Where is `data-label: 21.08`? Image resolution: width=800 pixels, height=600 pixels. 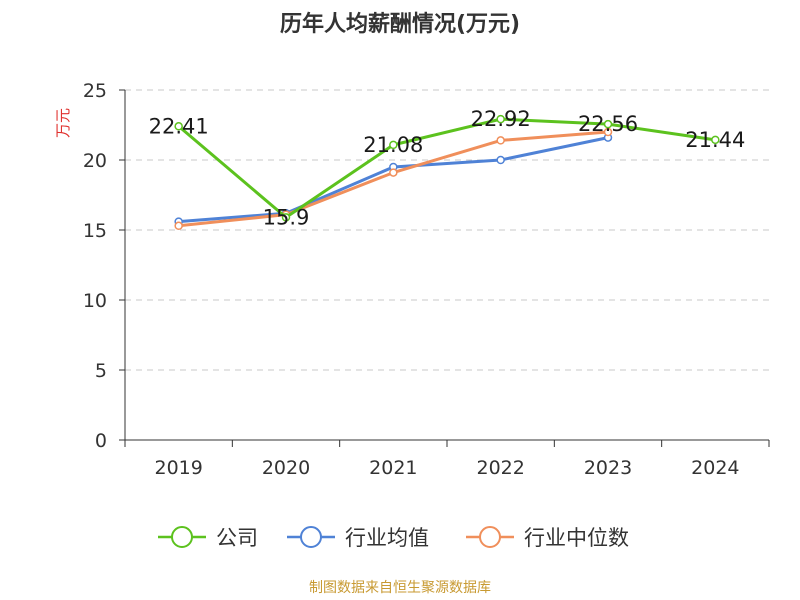 data-label: 21.08 is located at coordinates (393, 145).